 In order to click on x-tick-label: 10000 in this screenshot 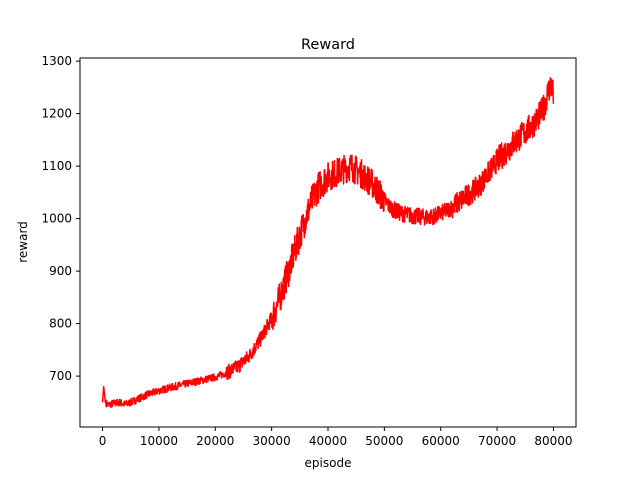, I will do `click(159, 441)`.